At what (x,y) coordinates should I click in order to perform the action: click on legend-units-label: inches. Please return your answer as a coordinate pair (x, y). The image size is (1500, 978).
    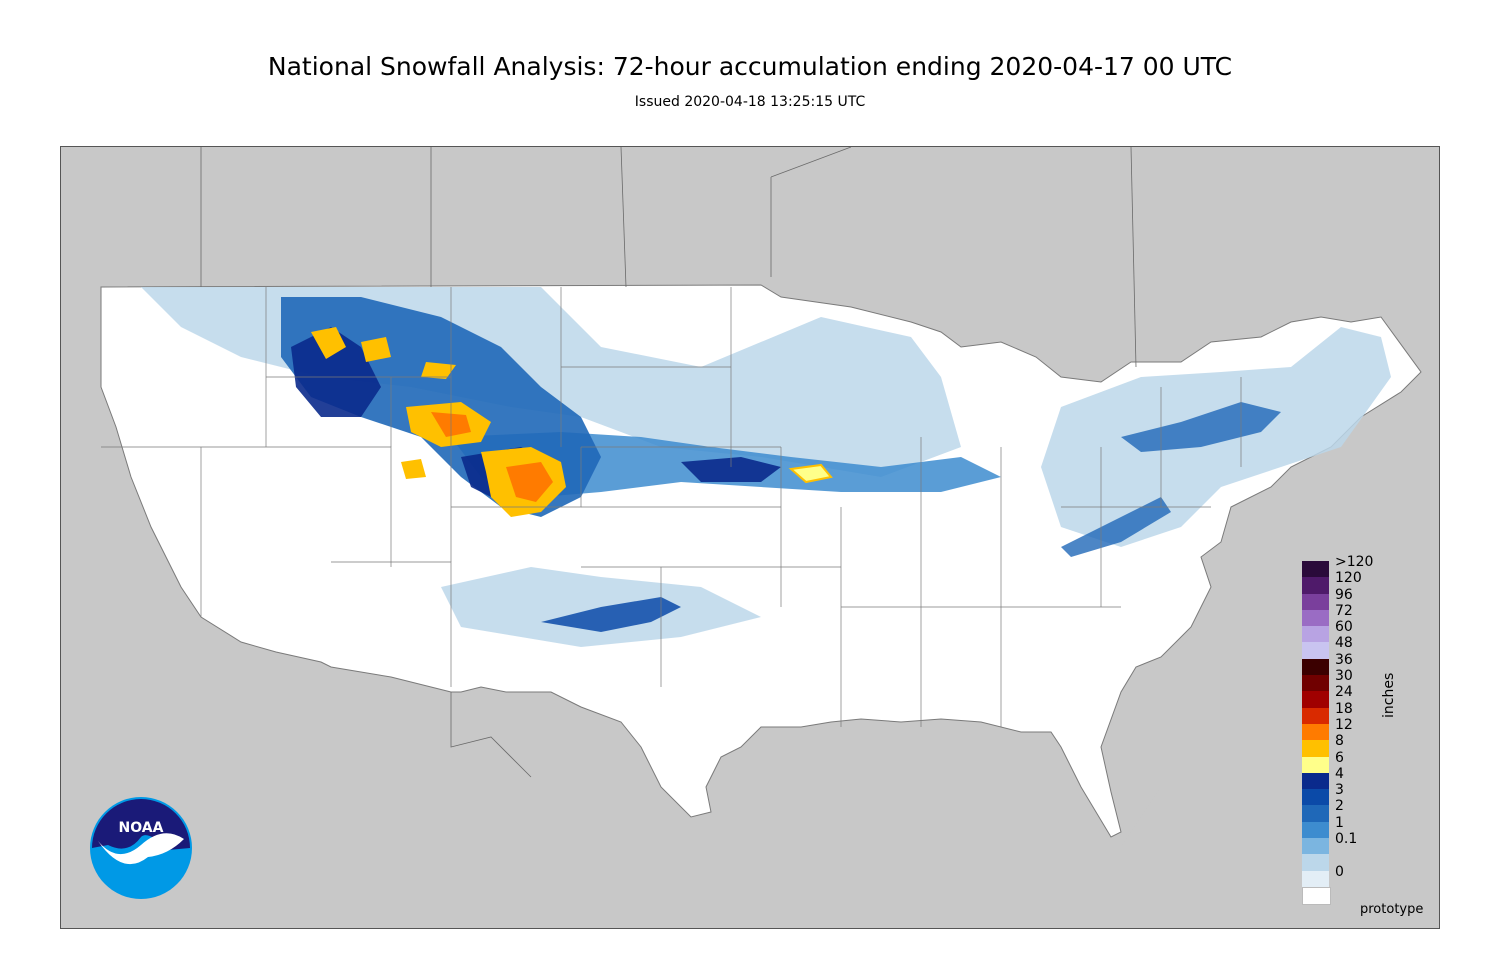
    Looking at the image, I should click on (1389, 695).